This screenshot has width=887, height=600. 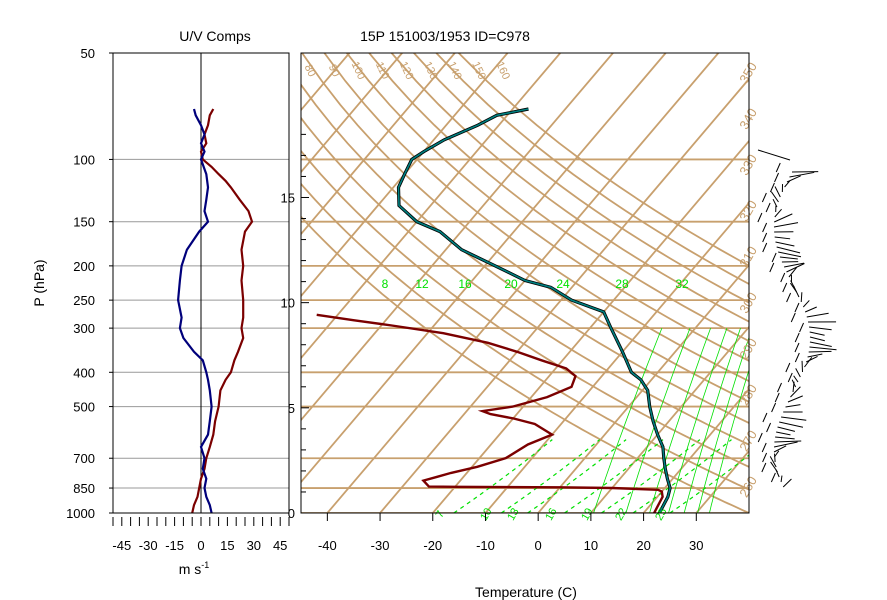 What do you see at coordinates (465, 284) in the screenshot?
I see `mixing-ratio-label: 16` at bounding box center [465, 284].